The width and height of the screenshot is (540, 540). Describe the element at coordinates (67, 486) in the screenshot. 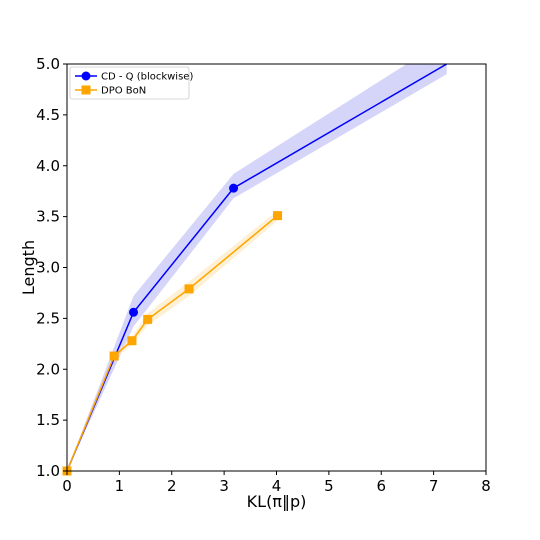

I see `x-tick-label: 0` at that location.